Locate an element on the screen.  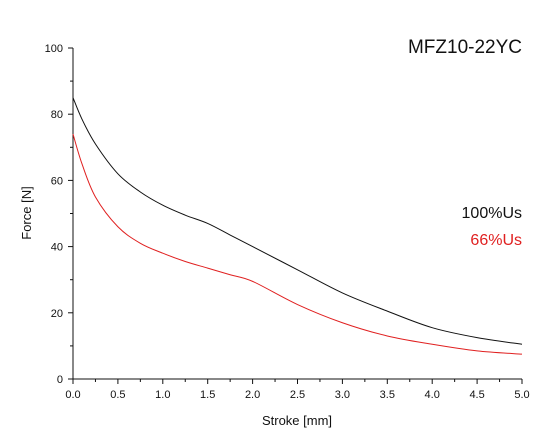
x-tick-label: 1.0 is located at coordinates (162, 395).